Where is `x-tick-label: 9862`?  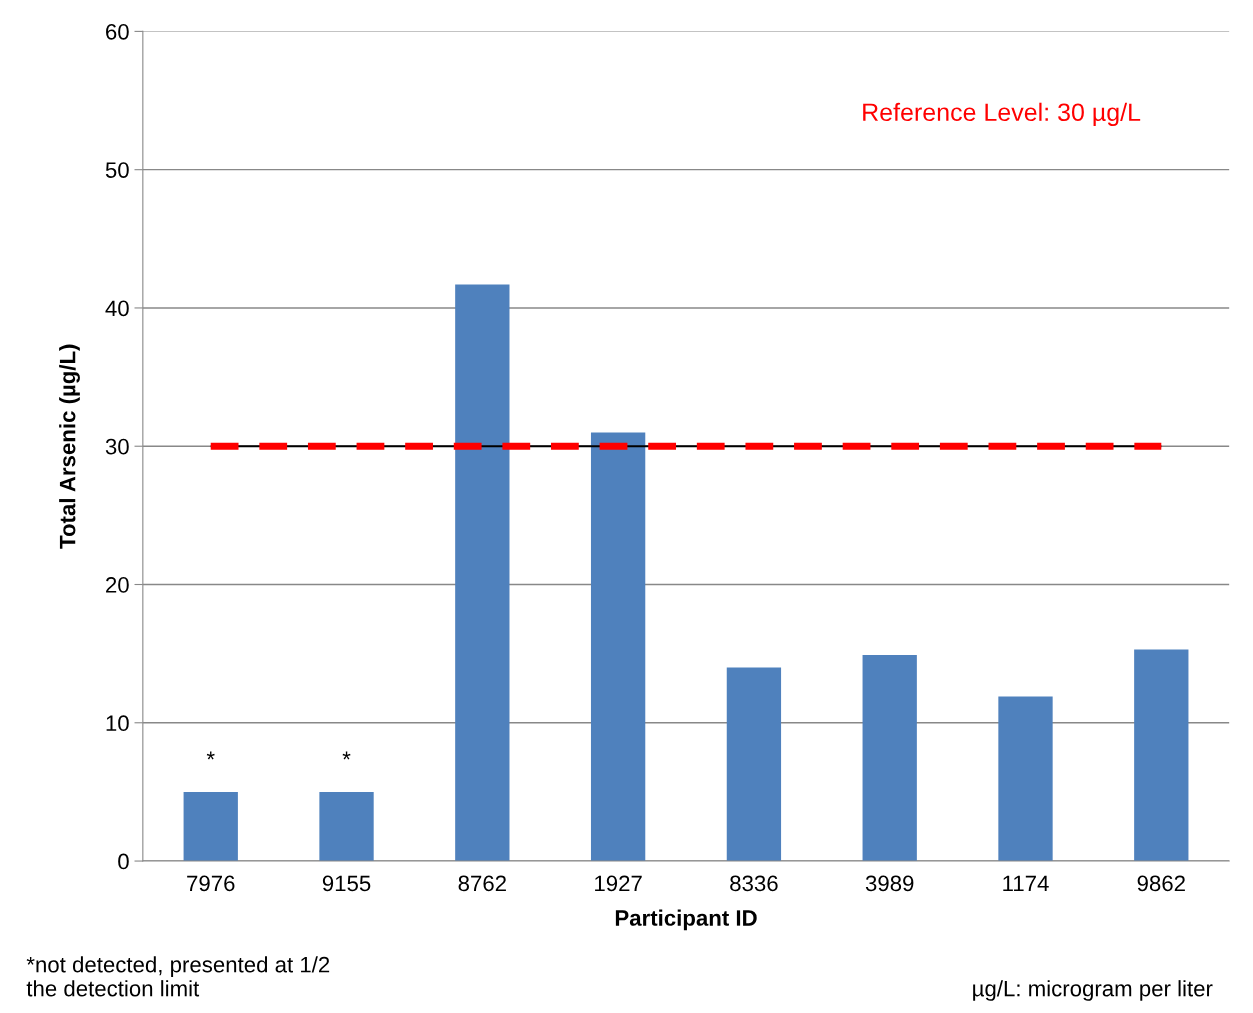
x-tick-label: 9862 is located at coordinates (1161, 883).